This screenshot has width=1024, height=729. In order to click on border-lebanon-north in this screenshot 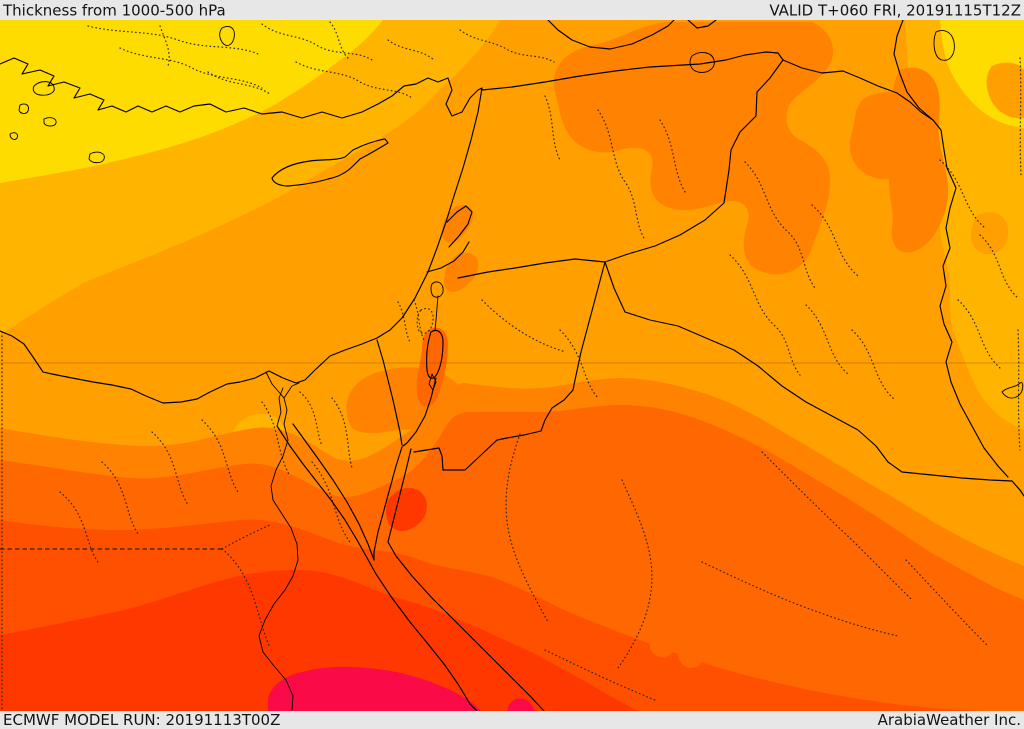, I will do `click(459, 226)`.